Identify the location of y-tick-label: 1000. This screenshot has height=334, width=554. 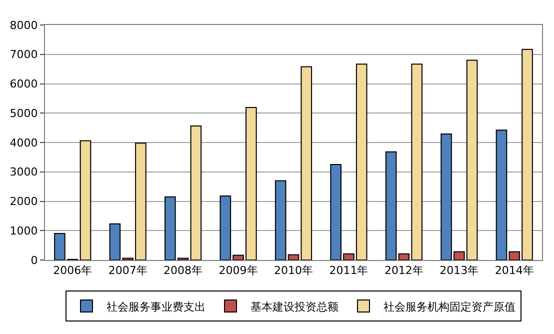
(24, 231).